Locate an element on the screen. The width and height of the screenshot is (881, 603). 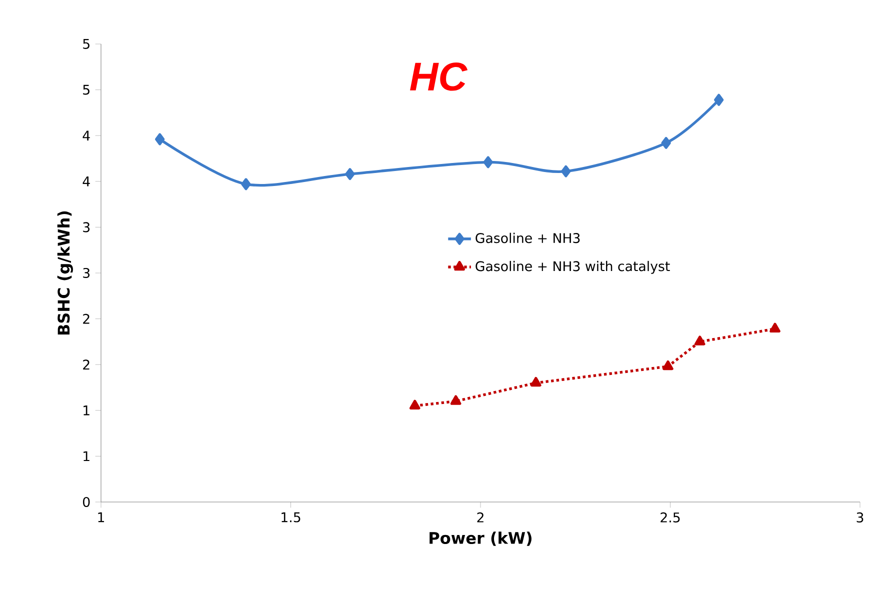
legend-label: Gasoline + NH3 is located at coordinates (528, 238).